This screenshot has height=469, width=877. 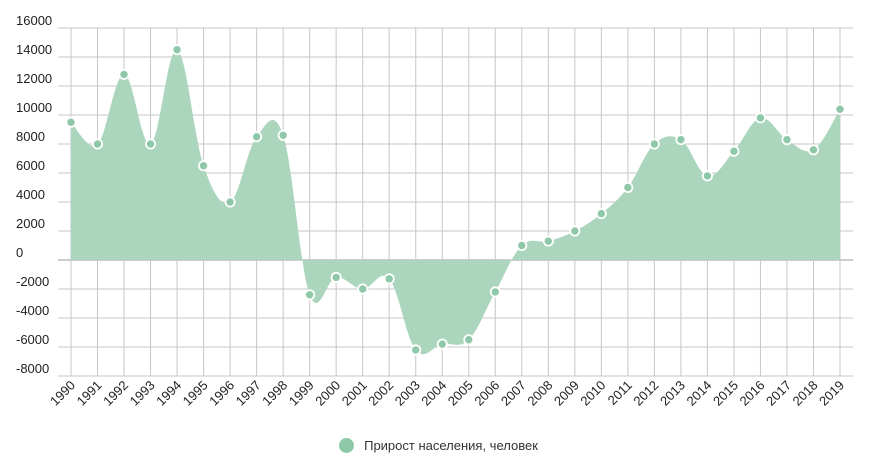 What do you see at coordinates (681, 140) in the screenshot?
I see `data-point-2013` at bounding box center [681, 140].